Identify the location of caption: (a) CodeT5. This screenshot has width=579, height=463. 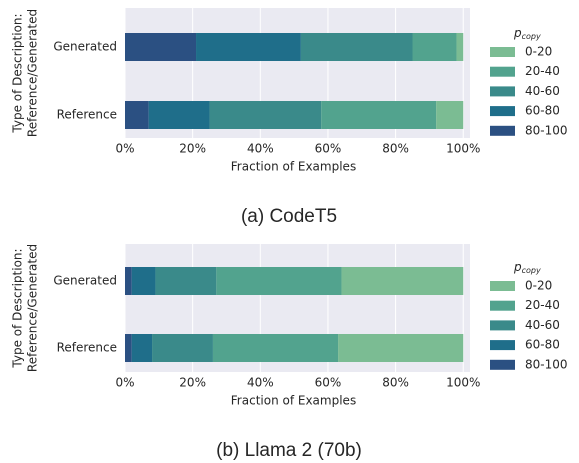
(289, 216).